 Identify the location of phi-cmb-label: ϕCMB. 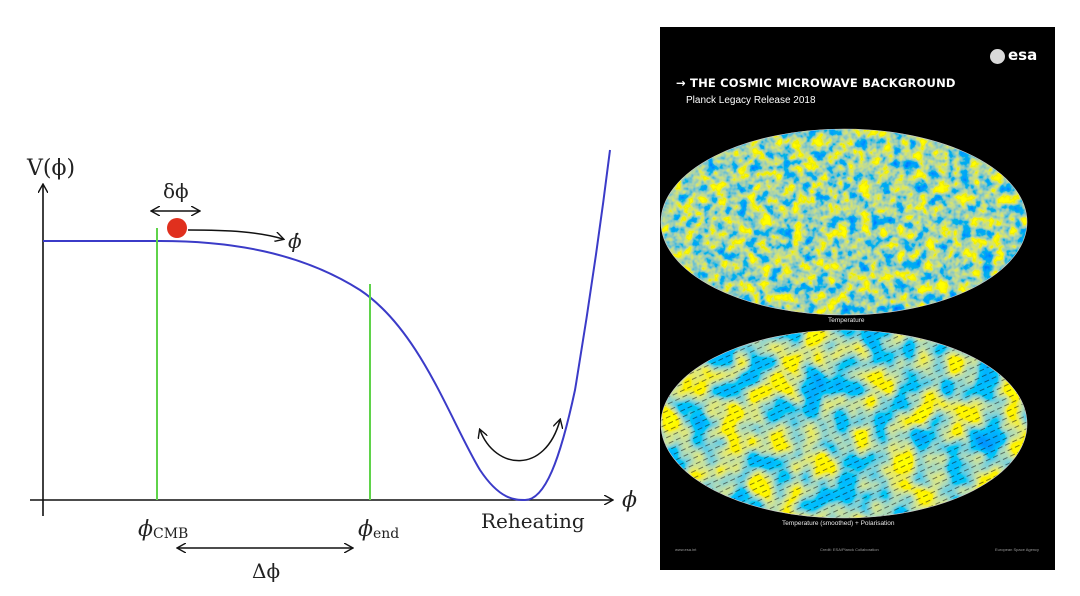
(163, 529).